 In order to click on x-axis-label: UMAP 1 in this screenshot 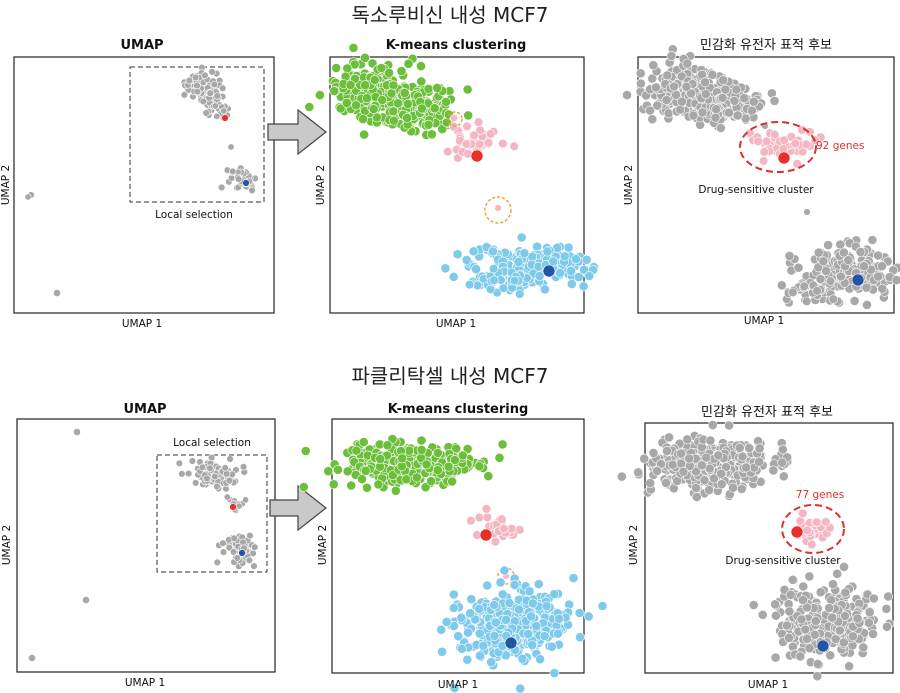, I will do `click(145, 683)`.